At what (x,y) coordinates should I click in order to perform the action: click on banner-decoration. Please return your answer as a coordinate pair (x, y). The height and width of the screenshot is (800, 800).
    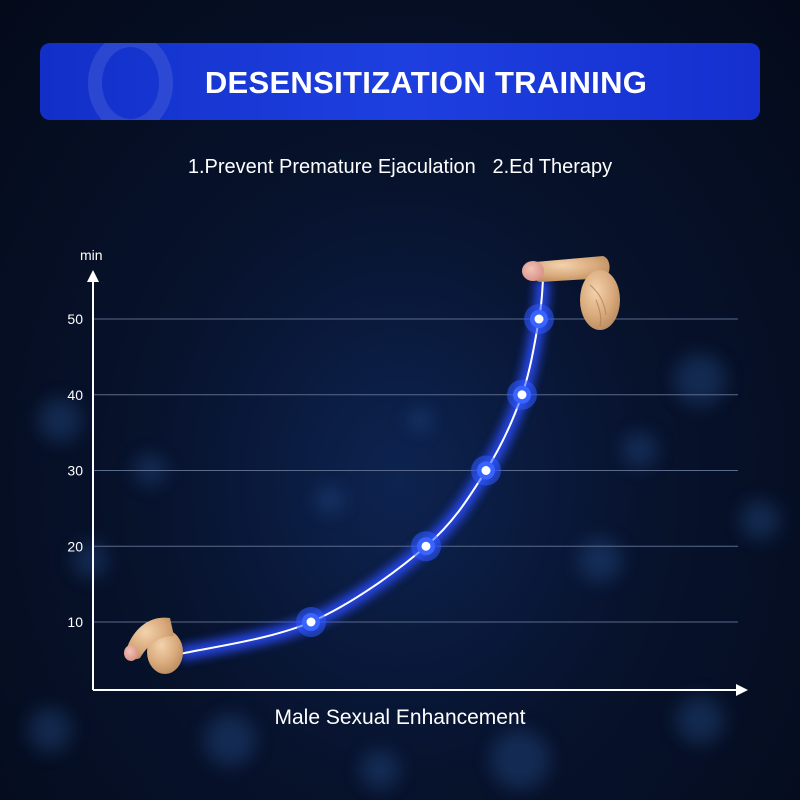
    Looking at the image, I should click on (130, 81).